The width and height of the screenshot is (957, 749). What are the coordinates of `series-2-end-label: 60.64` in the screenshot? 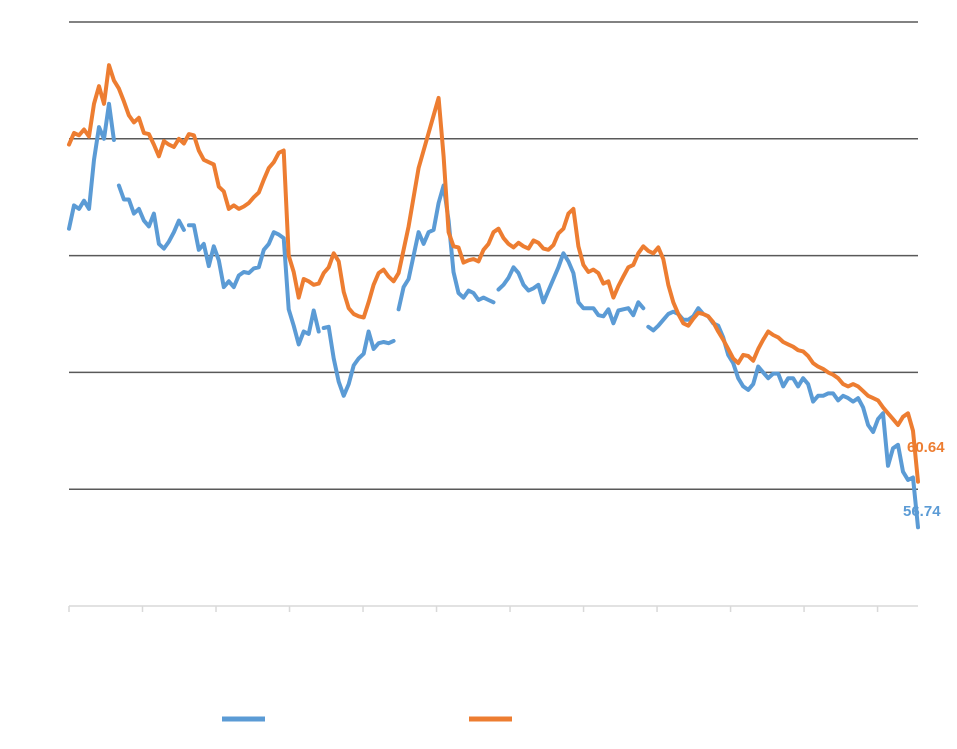 It's located at (926, 447).